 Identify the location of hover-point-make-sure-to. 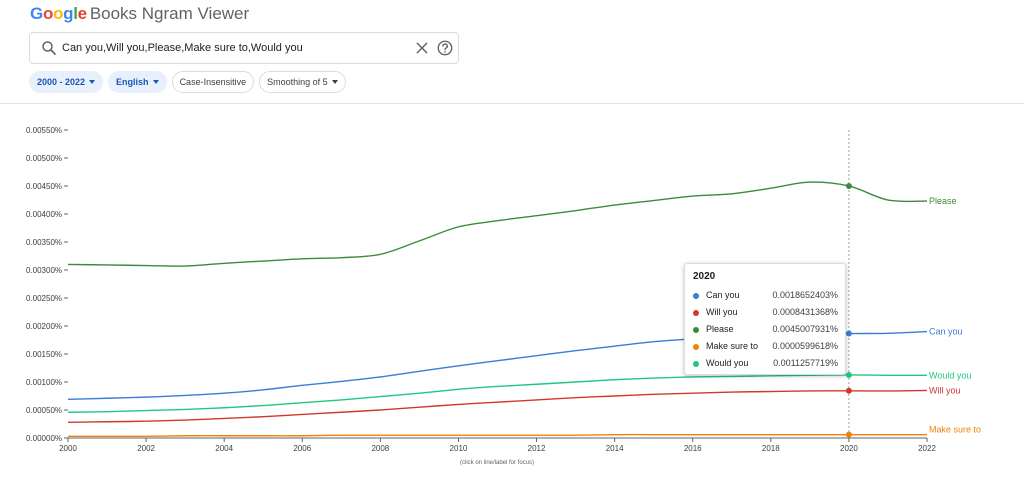
(848, 434).